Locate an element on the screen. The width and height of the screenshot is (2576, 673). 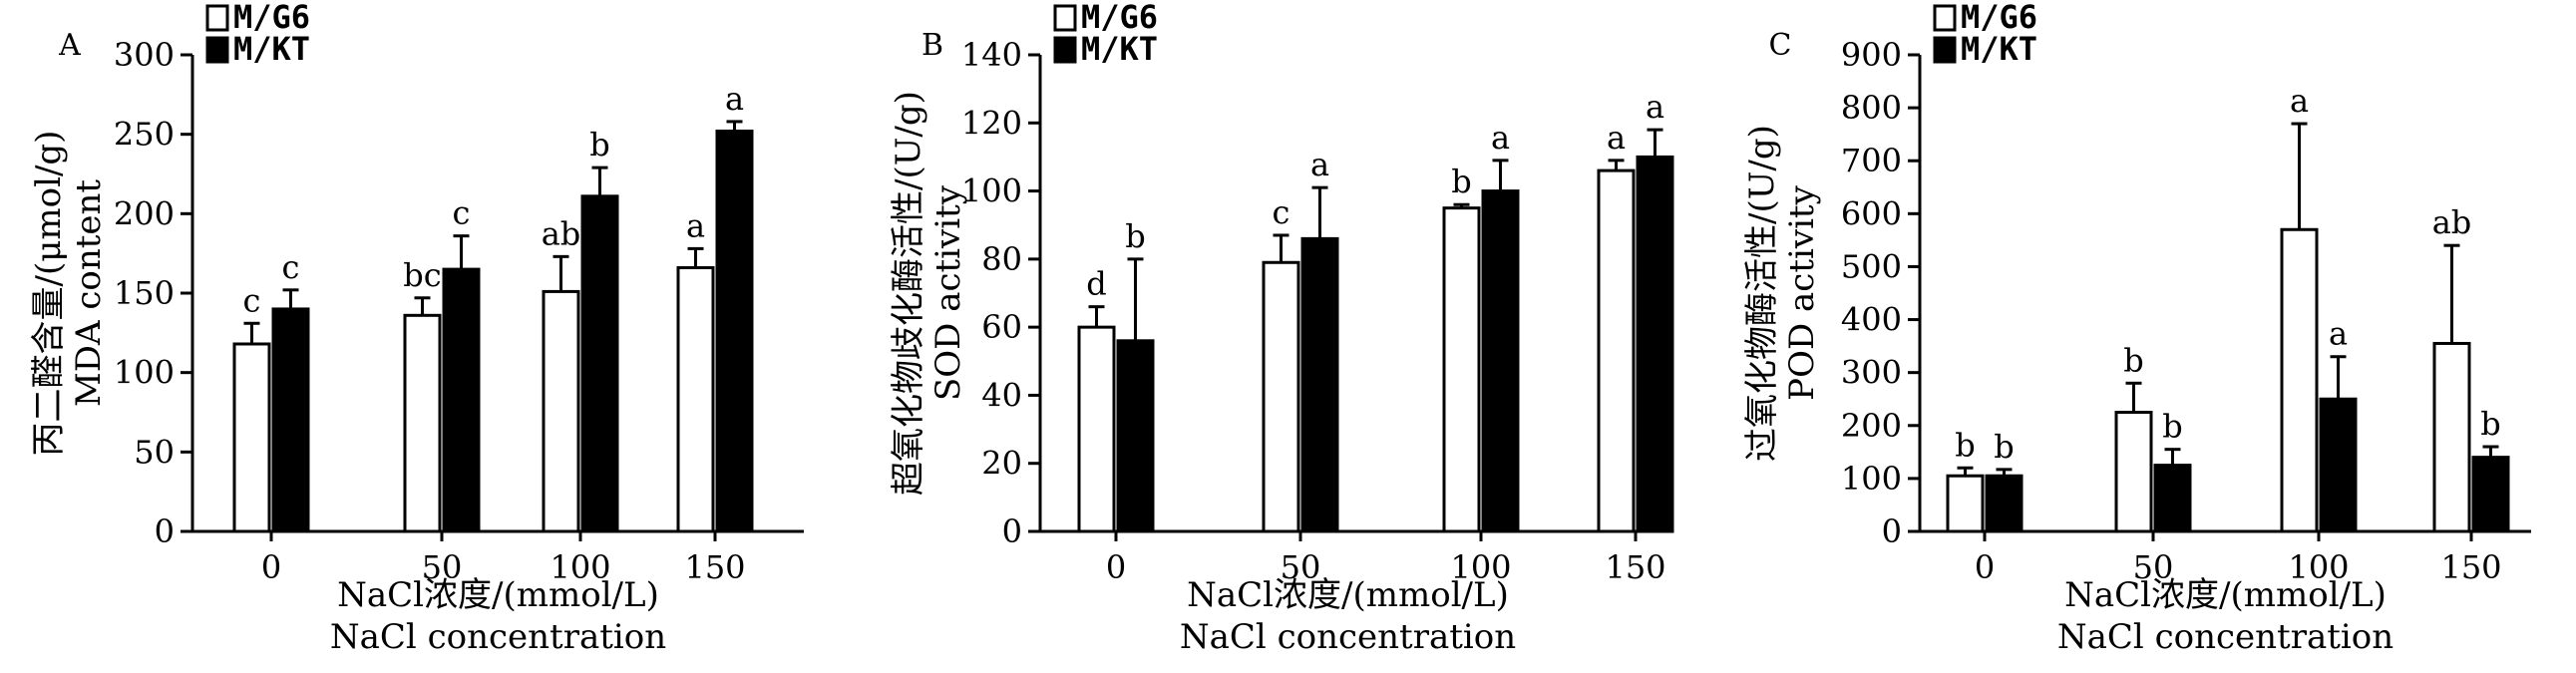
panel-letter: A is located at coordinates (69, 45).